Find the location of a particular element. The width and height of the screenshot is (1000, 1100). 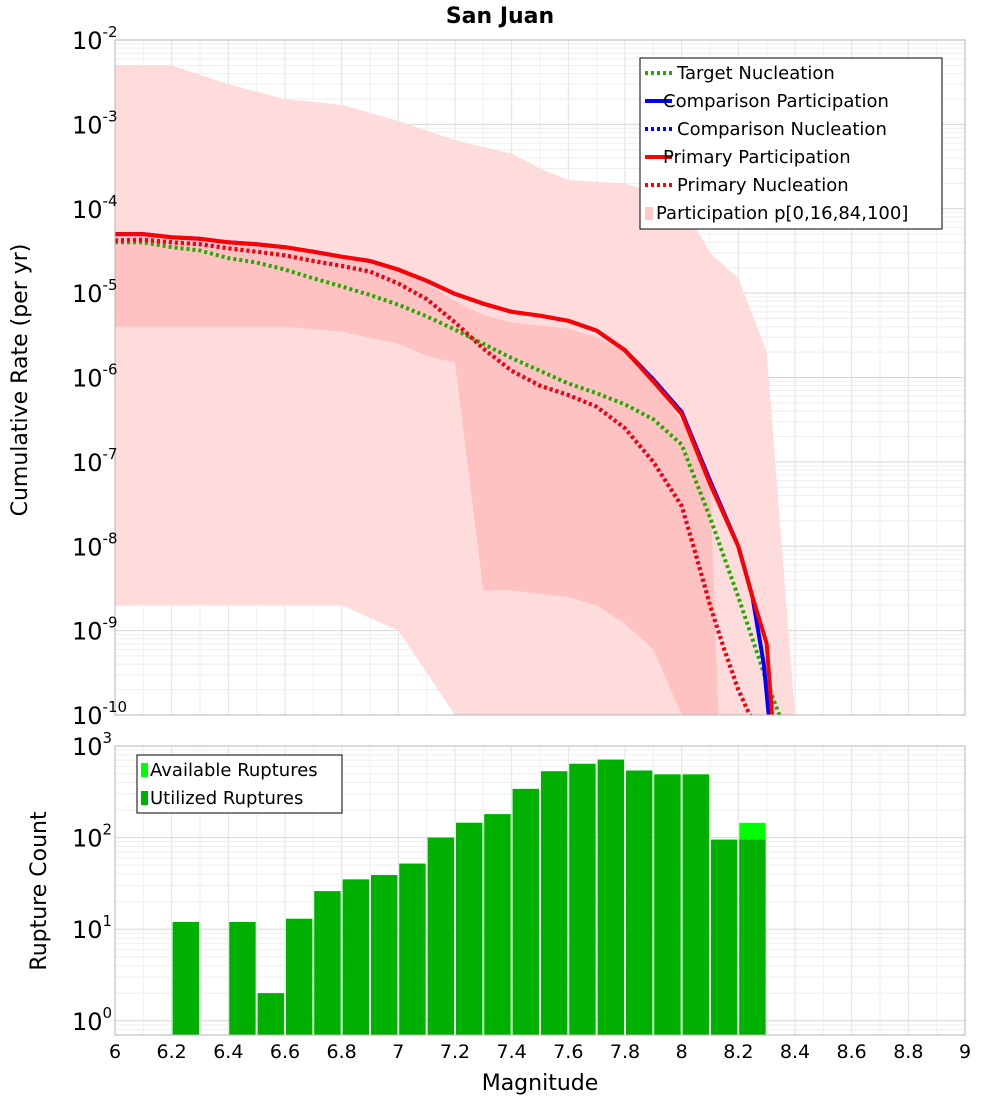

rate-legend-box is located at coordinates (791, 143).